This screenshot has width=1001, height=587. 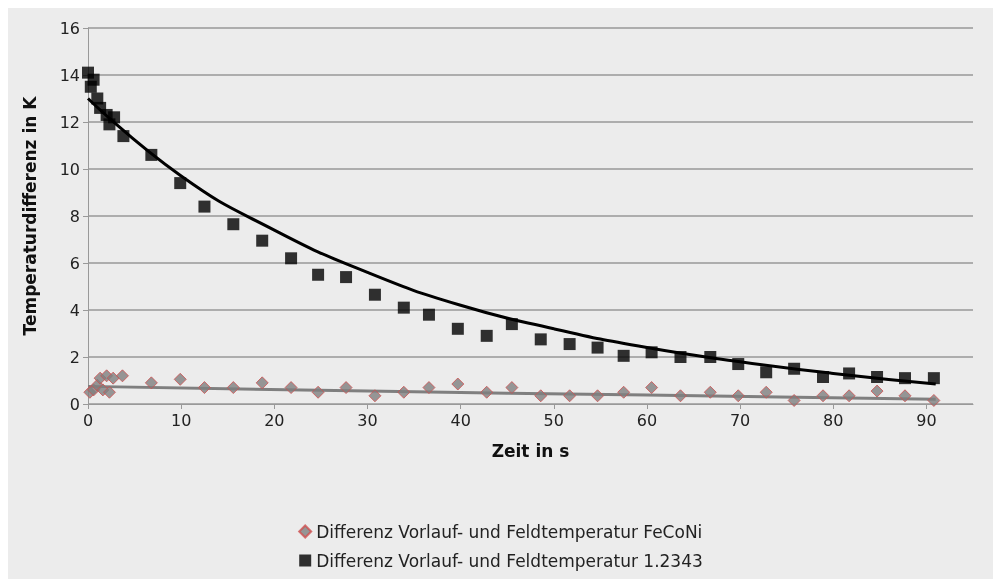 What do you see at coordinates (69, 122) in the screenshot?
I see `y-tick-label: 12` at bounding box center [69, 122].